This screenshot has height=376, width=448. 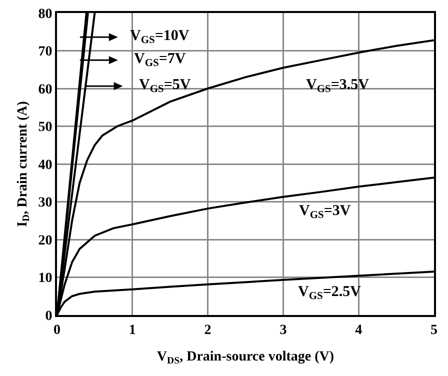 I want to click on y-tick-label: 70, so click(x=45, y=52).